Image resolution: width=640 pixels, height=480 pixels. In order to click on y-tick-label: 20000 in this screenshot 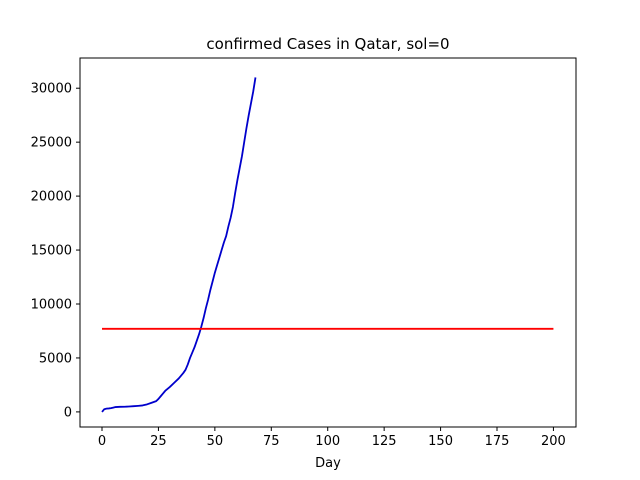, I will do `click(51, 197)`.